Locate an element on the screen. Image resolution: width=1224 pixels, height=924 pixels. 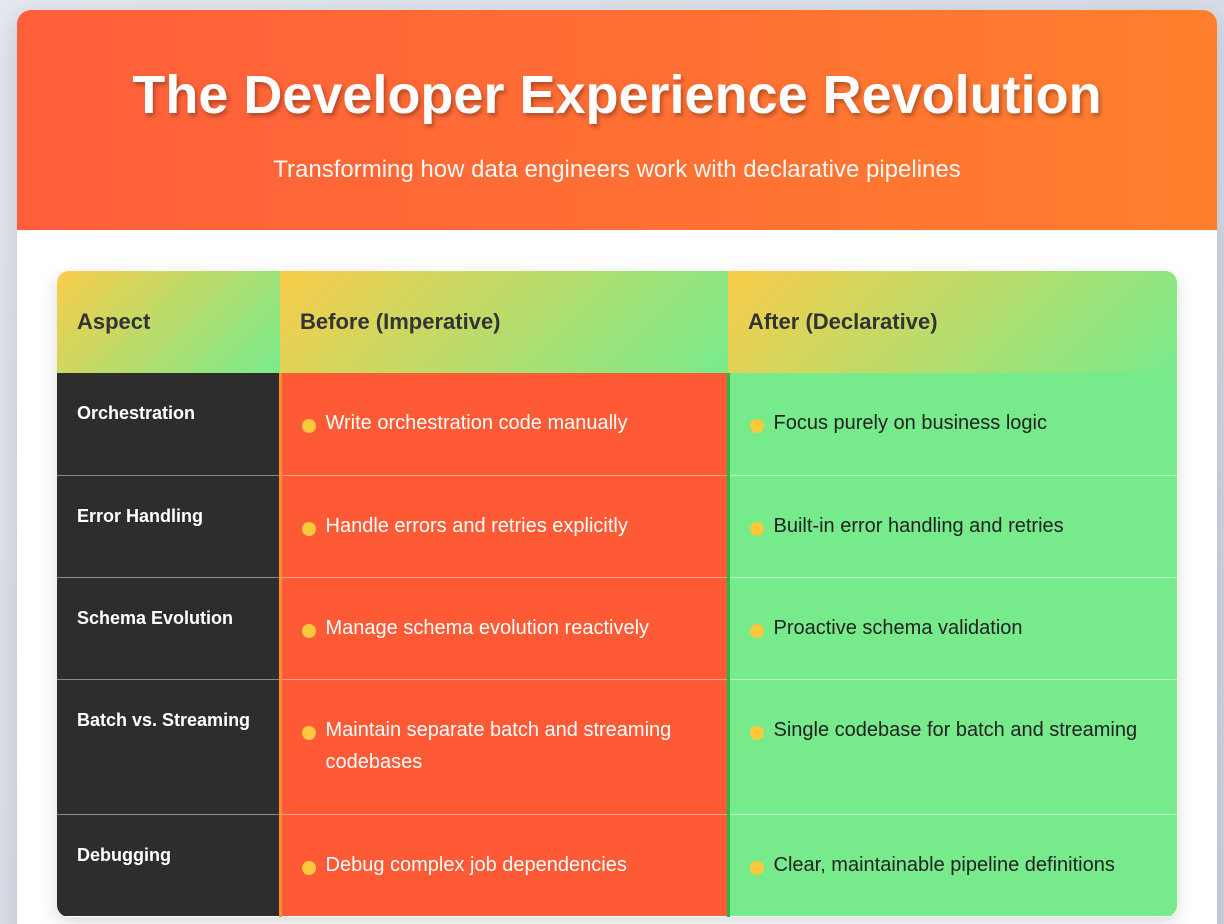
list-item: Single codebase for batch and streaming is located at coordinates (953, 730).